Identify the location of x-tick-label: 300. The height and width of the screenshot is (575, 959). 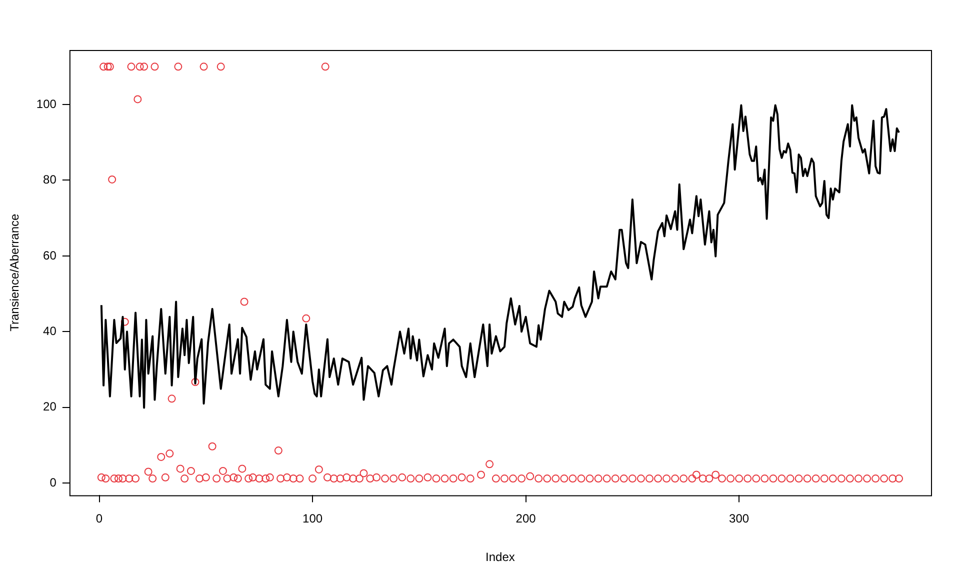
(739, 519).